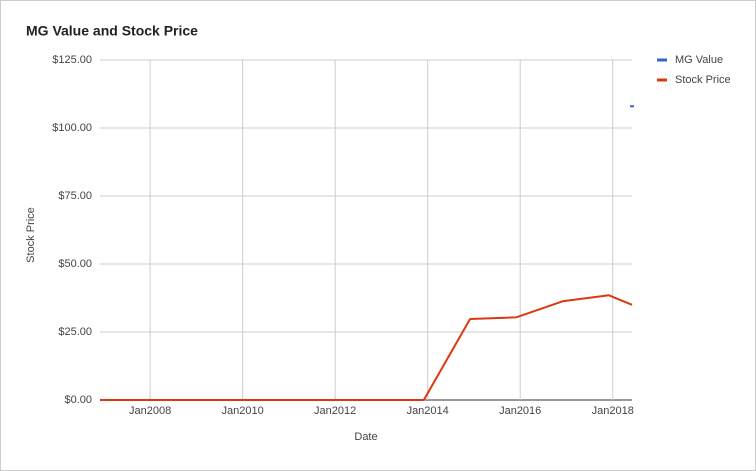 Image resolution: width=756 pixels, height=471 pixels. I want to click on legend-label: Stock Price, so click(703, 80).